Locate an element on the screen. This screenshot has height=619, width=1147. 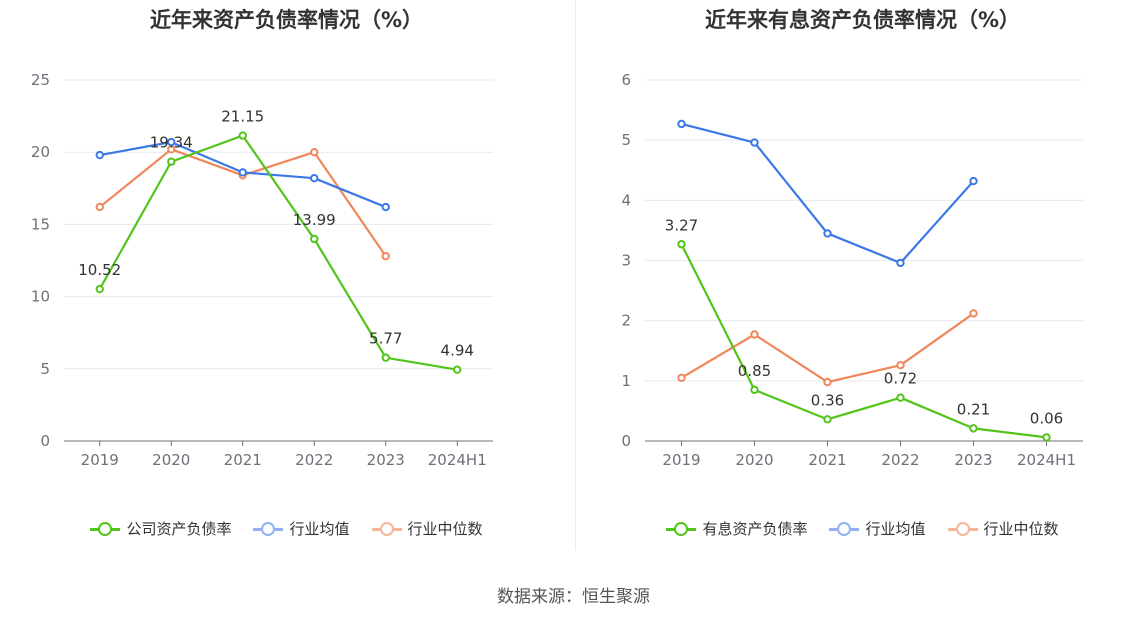
y-tick-label: 6 is located at coordinates (626, 80).